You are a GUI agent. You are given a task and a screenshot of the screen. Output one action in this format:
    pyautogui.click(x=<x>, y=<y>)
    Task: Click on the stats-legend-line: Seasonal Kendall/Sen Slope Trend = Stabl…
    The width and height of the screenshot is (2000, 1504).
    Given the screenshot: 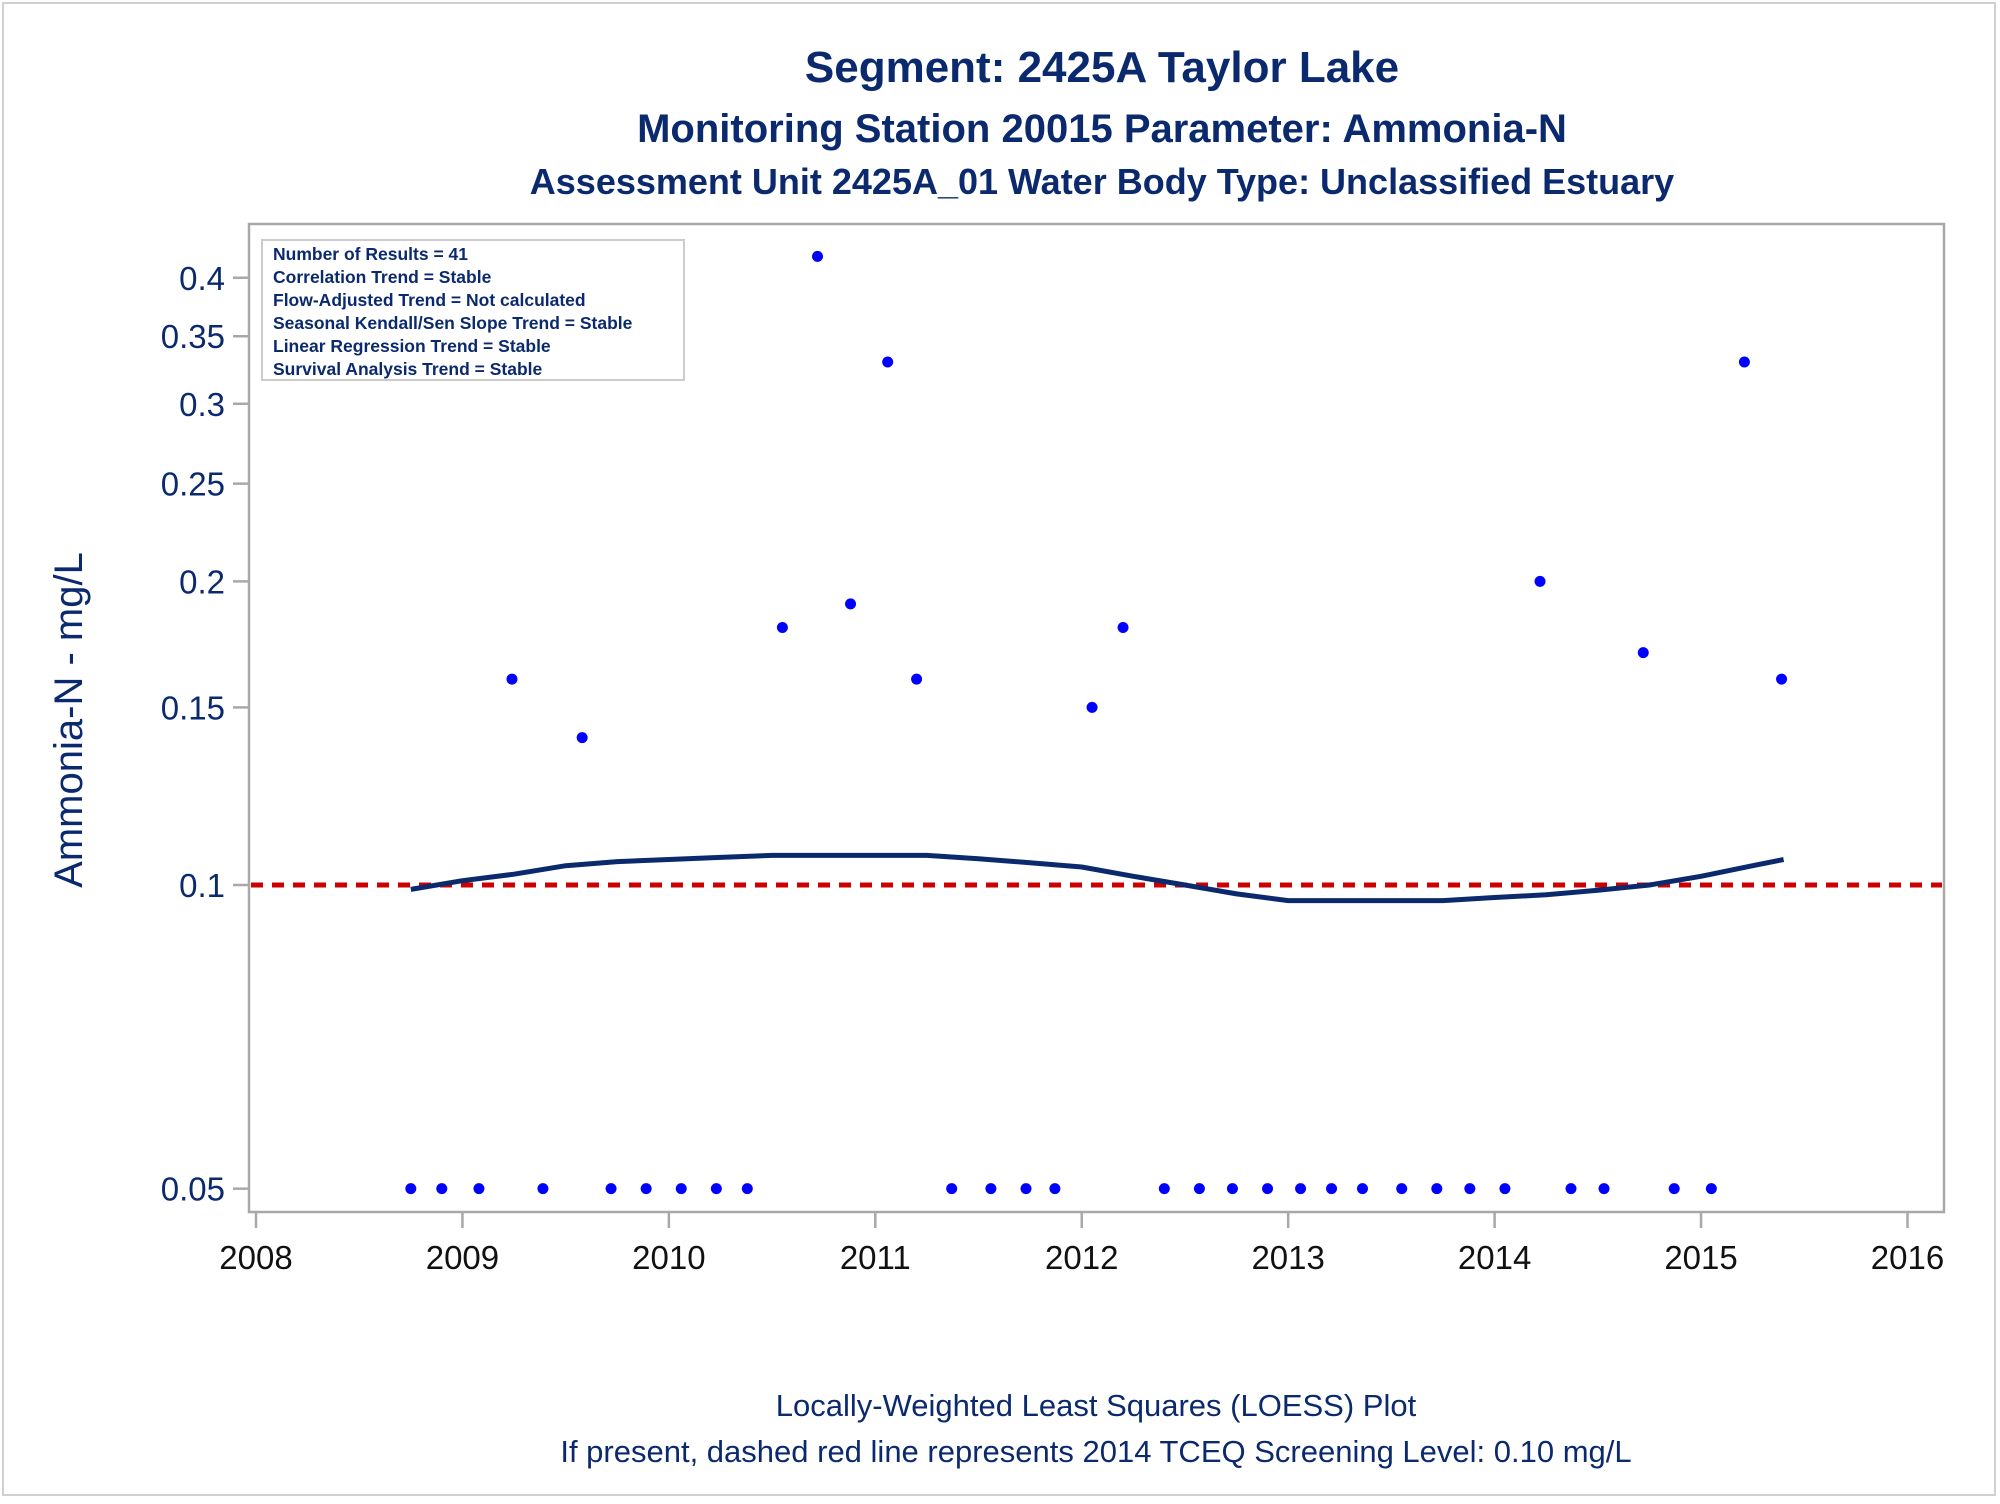 What is the action you would take?
    pyautogui.click(x=453, y=323)
    